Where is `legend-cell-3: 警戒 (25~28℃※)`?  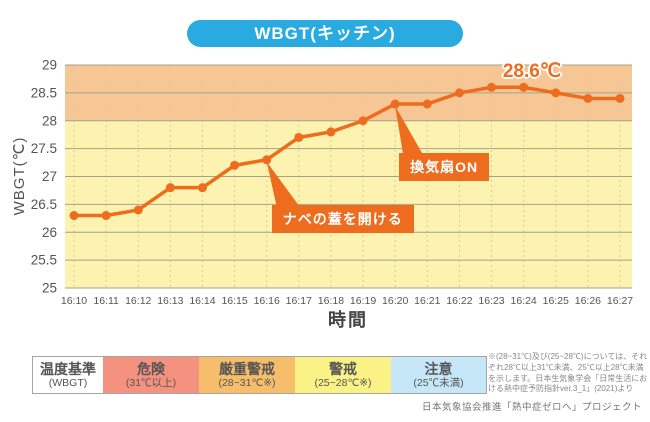 legend-cell-3: 警戒 (25~28℃※) is located at coordinates (343, 375).